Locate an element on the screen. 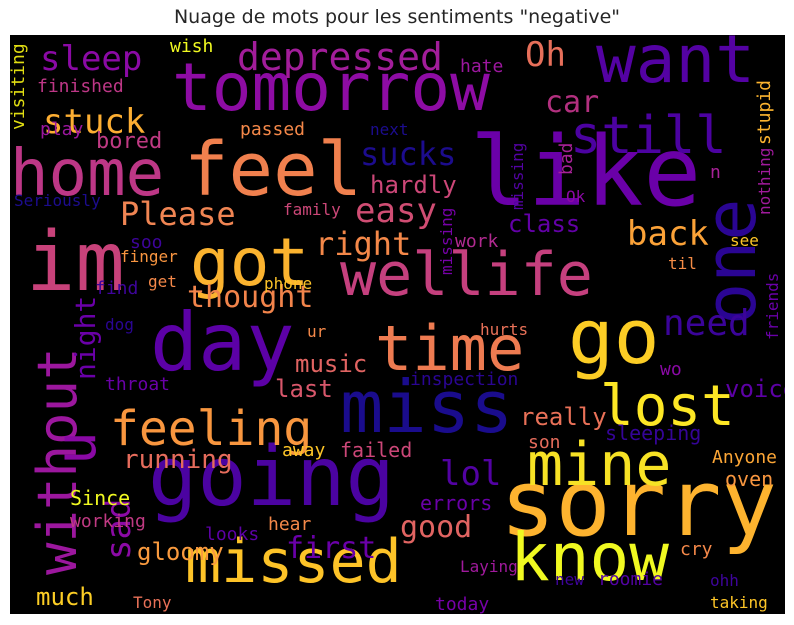  word-oven: oven is located at coordinates (749, 479).